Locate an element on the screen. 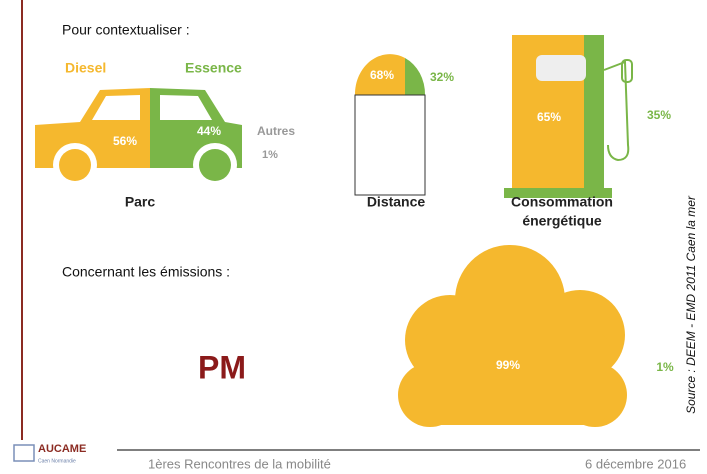 The width and height of the screenshot is (707, 474). parc-diesel: 56% is located at coordinates (125, 141).